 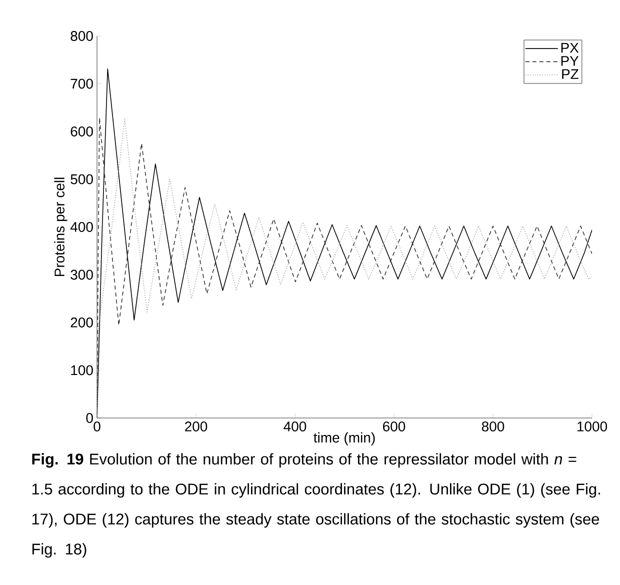 What do you see at coordinates (295, 427) in the screenshot?
I see `x-tick-label: 400` at bounding box center [295, 427].